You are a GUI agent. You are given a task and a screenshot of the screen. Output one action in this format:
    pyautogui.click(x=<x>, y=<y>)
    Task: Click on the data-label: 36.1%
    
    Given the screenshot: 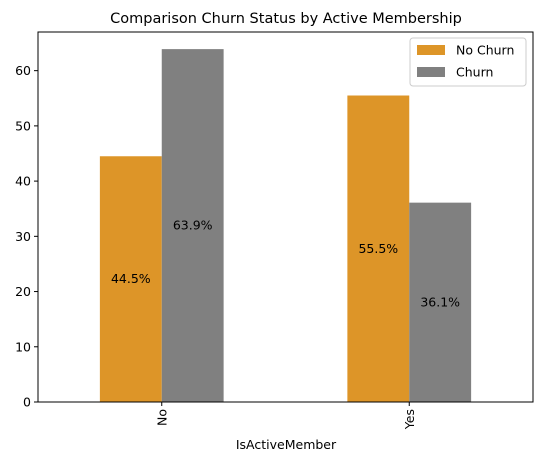 What is the action you would take?
    pyautogui.click(x=440, y=301)
    